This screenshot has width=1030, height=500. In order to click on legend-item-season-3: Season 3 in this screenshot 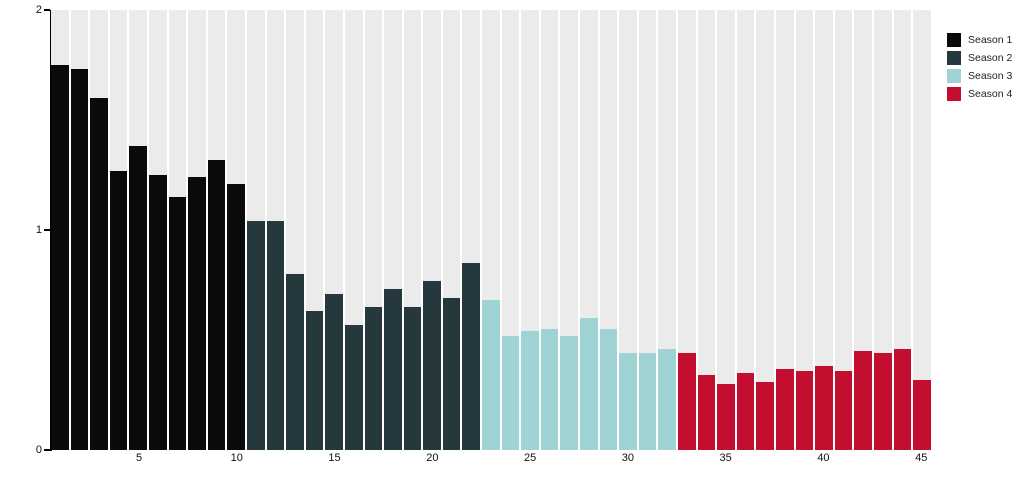, I will do `click(979, 76)`.